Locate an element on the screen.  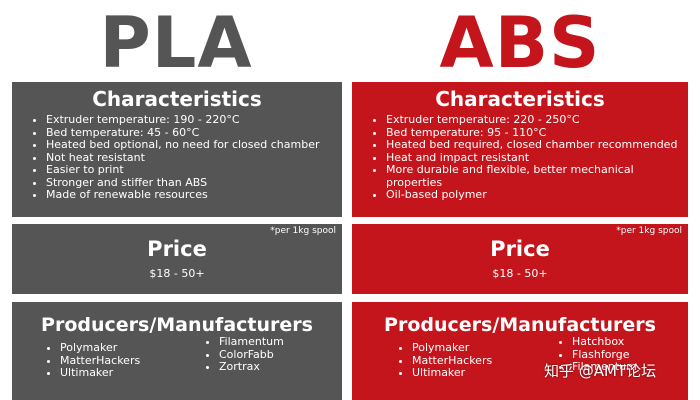
abs-title: ABS is located at coordinates (520, 43).